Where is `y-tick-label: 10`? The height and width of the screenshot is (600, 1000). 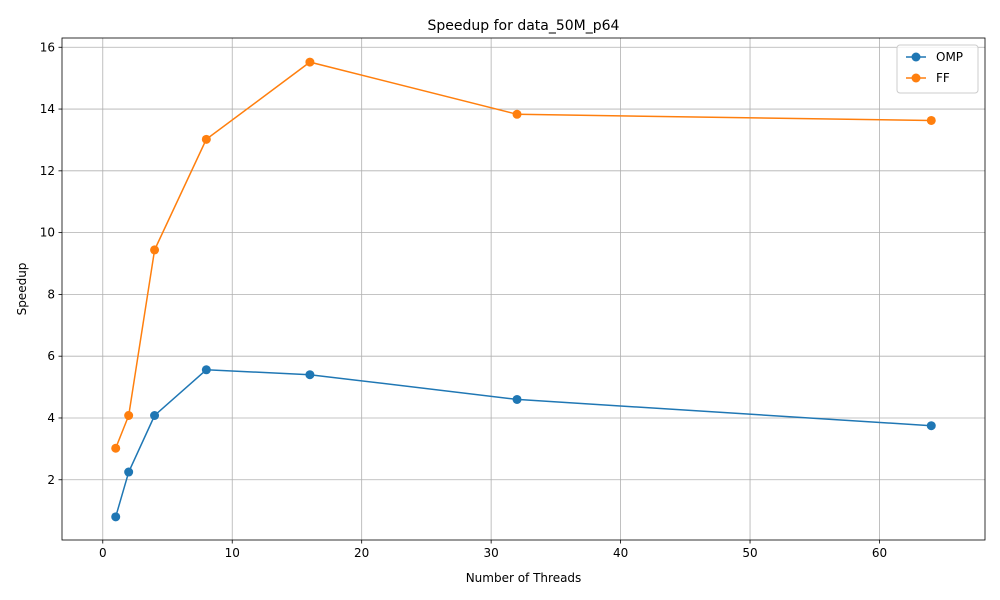 y-tick-label: 10 is located at coordinates (47, 233).